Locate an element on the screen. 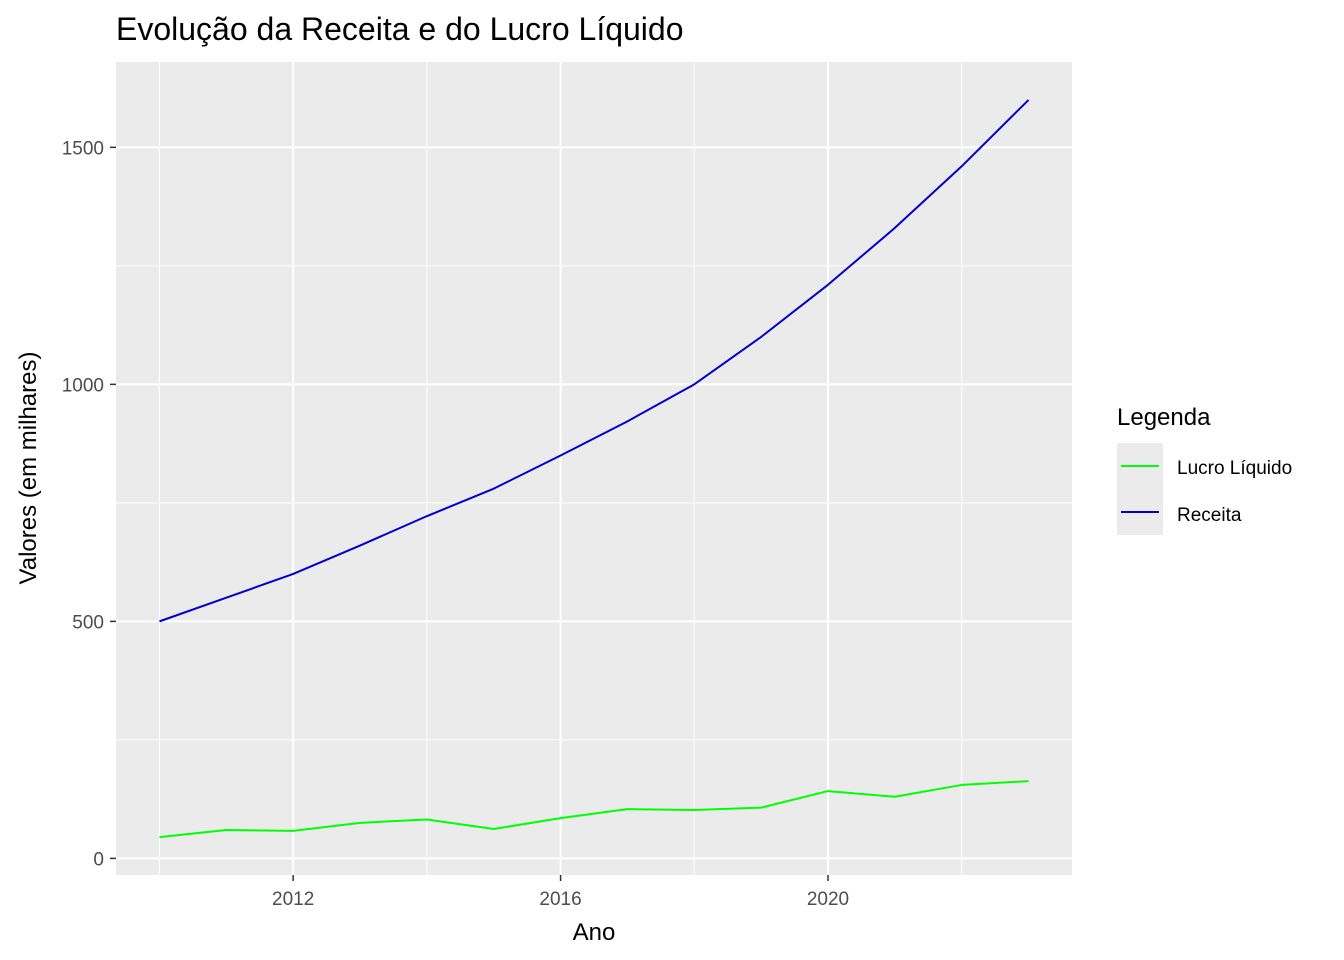 This screenshot has width=1344, height=960. y-tick-label-1: 500 is located at coordinates (88, 622).